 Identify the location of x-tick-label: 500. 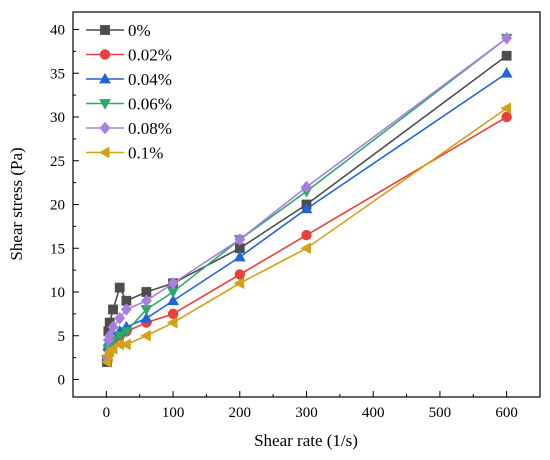
(440, 413).